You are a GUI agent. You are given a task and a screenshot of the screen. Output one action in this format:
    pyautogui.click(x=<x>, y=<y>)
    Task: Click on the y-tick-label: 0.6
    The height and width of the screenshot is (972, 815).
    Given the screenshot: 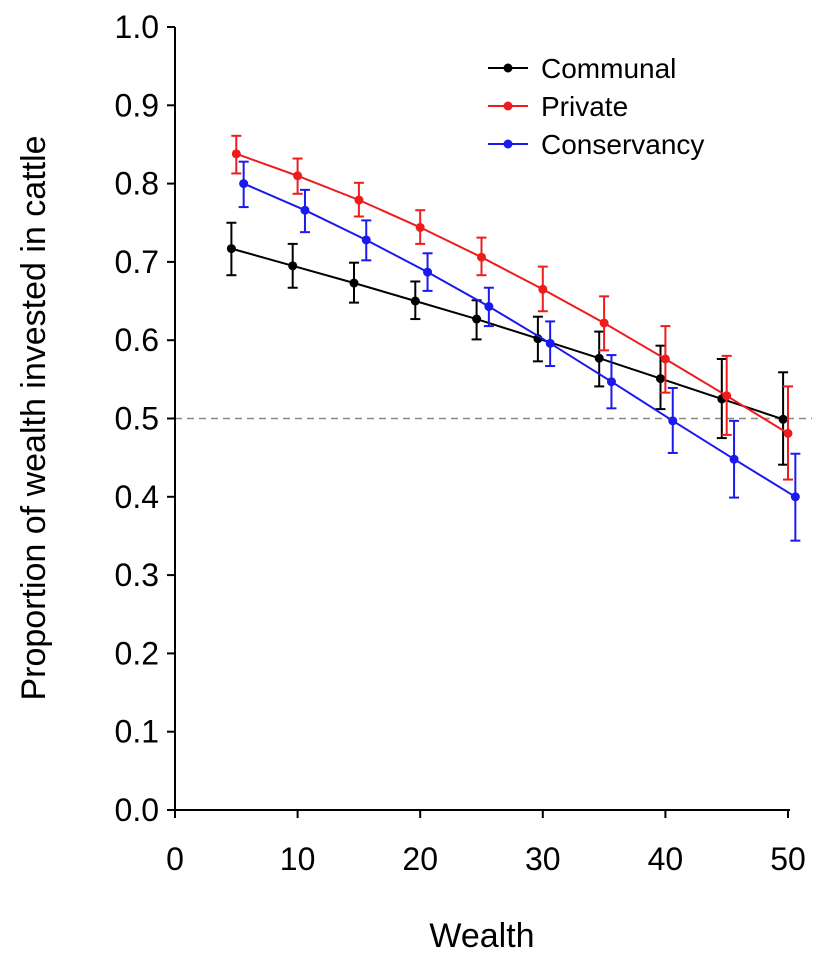 What is the action you would take?
    pyautogui.click(x=137, y=340)
    